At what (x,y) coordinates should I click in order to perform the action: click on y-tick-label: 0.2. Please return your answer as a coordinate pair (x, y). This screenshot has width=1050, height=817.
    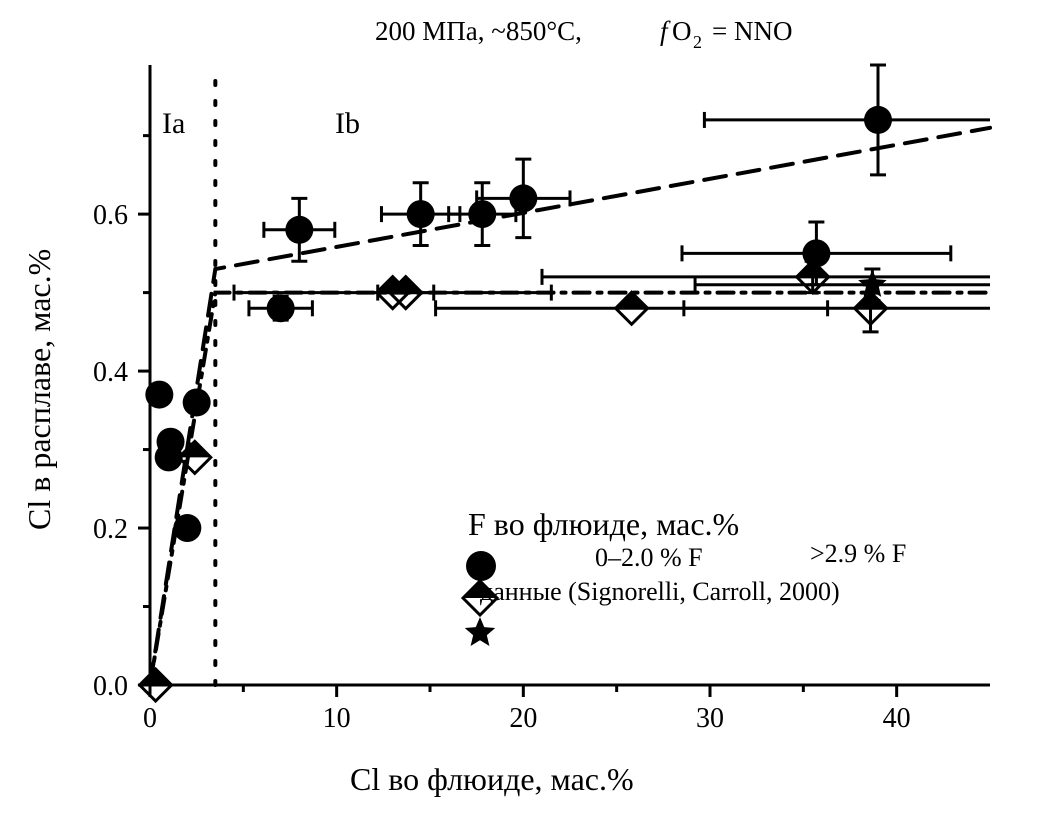
    Looking at the image, I should click on (110, 529).